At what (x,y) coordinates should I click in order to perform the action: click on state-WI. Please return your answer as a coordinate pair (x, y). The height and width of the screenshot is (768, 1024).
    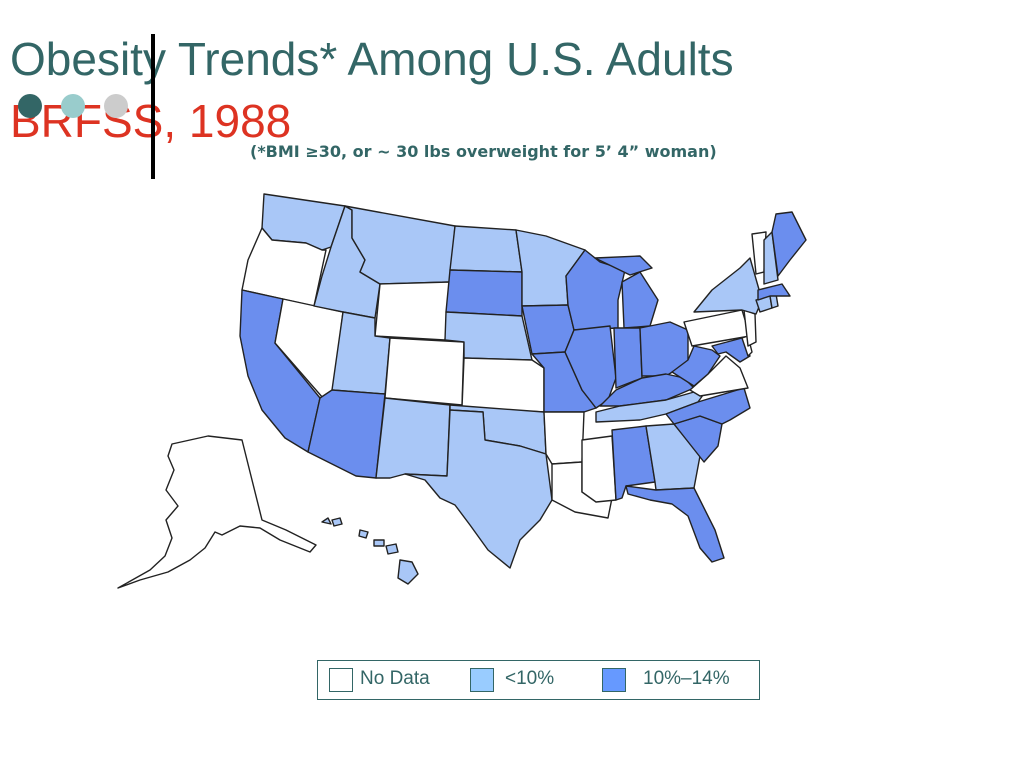
    Looking at the image, I should click on (595, 290).